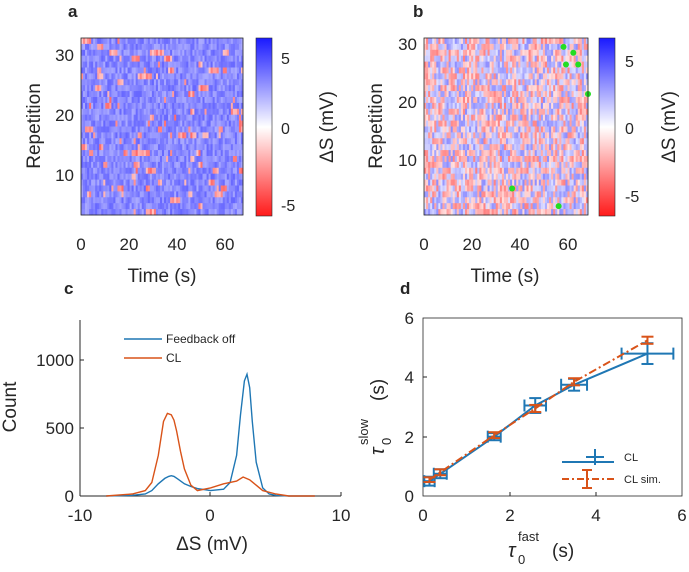 This screenshot has height=572, width=689. I want to click on panel-b-ytick: 20, so click(407, 102).